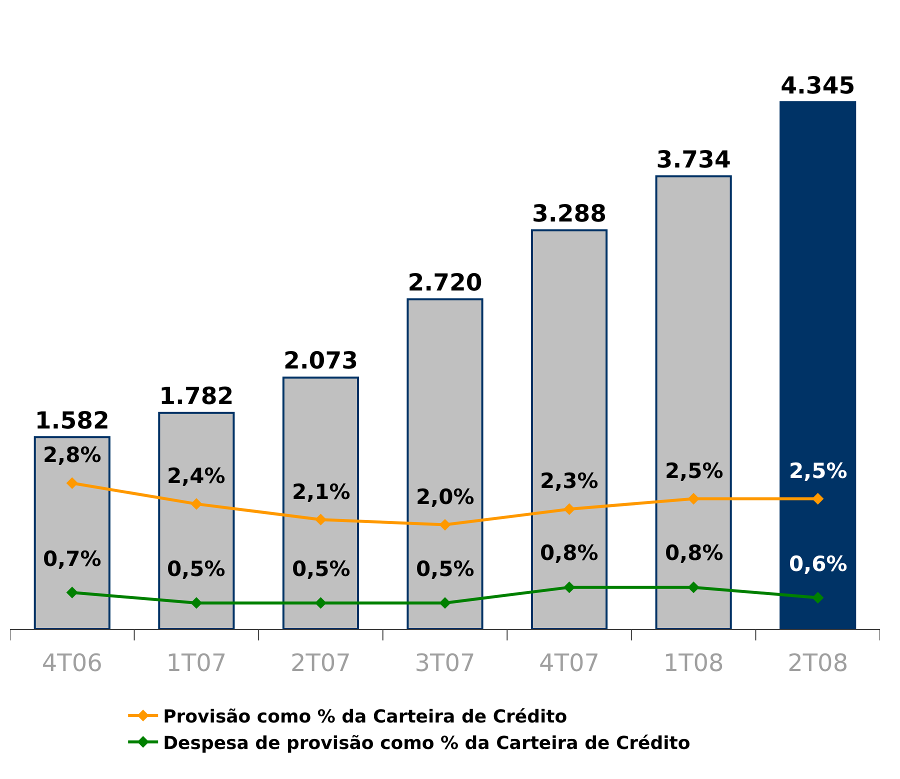 The height and width of the screenshot is (779, 900). I want to click on data-label: 4.345, so click(818, 85).